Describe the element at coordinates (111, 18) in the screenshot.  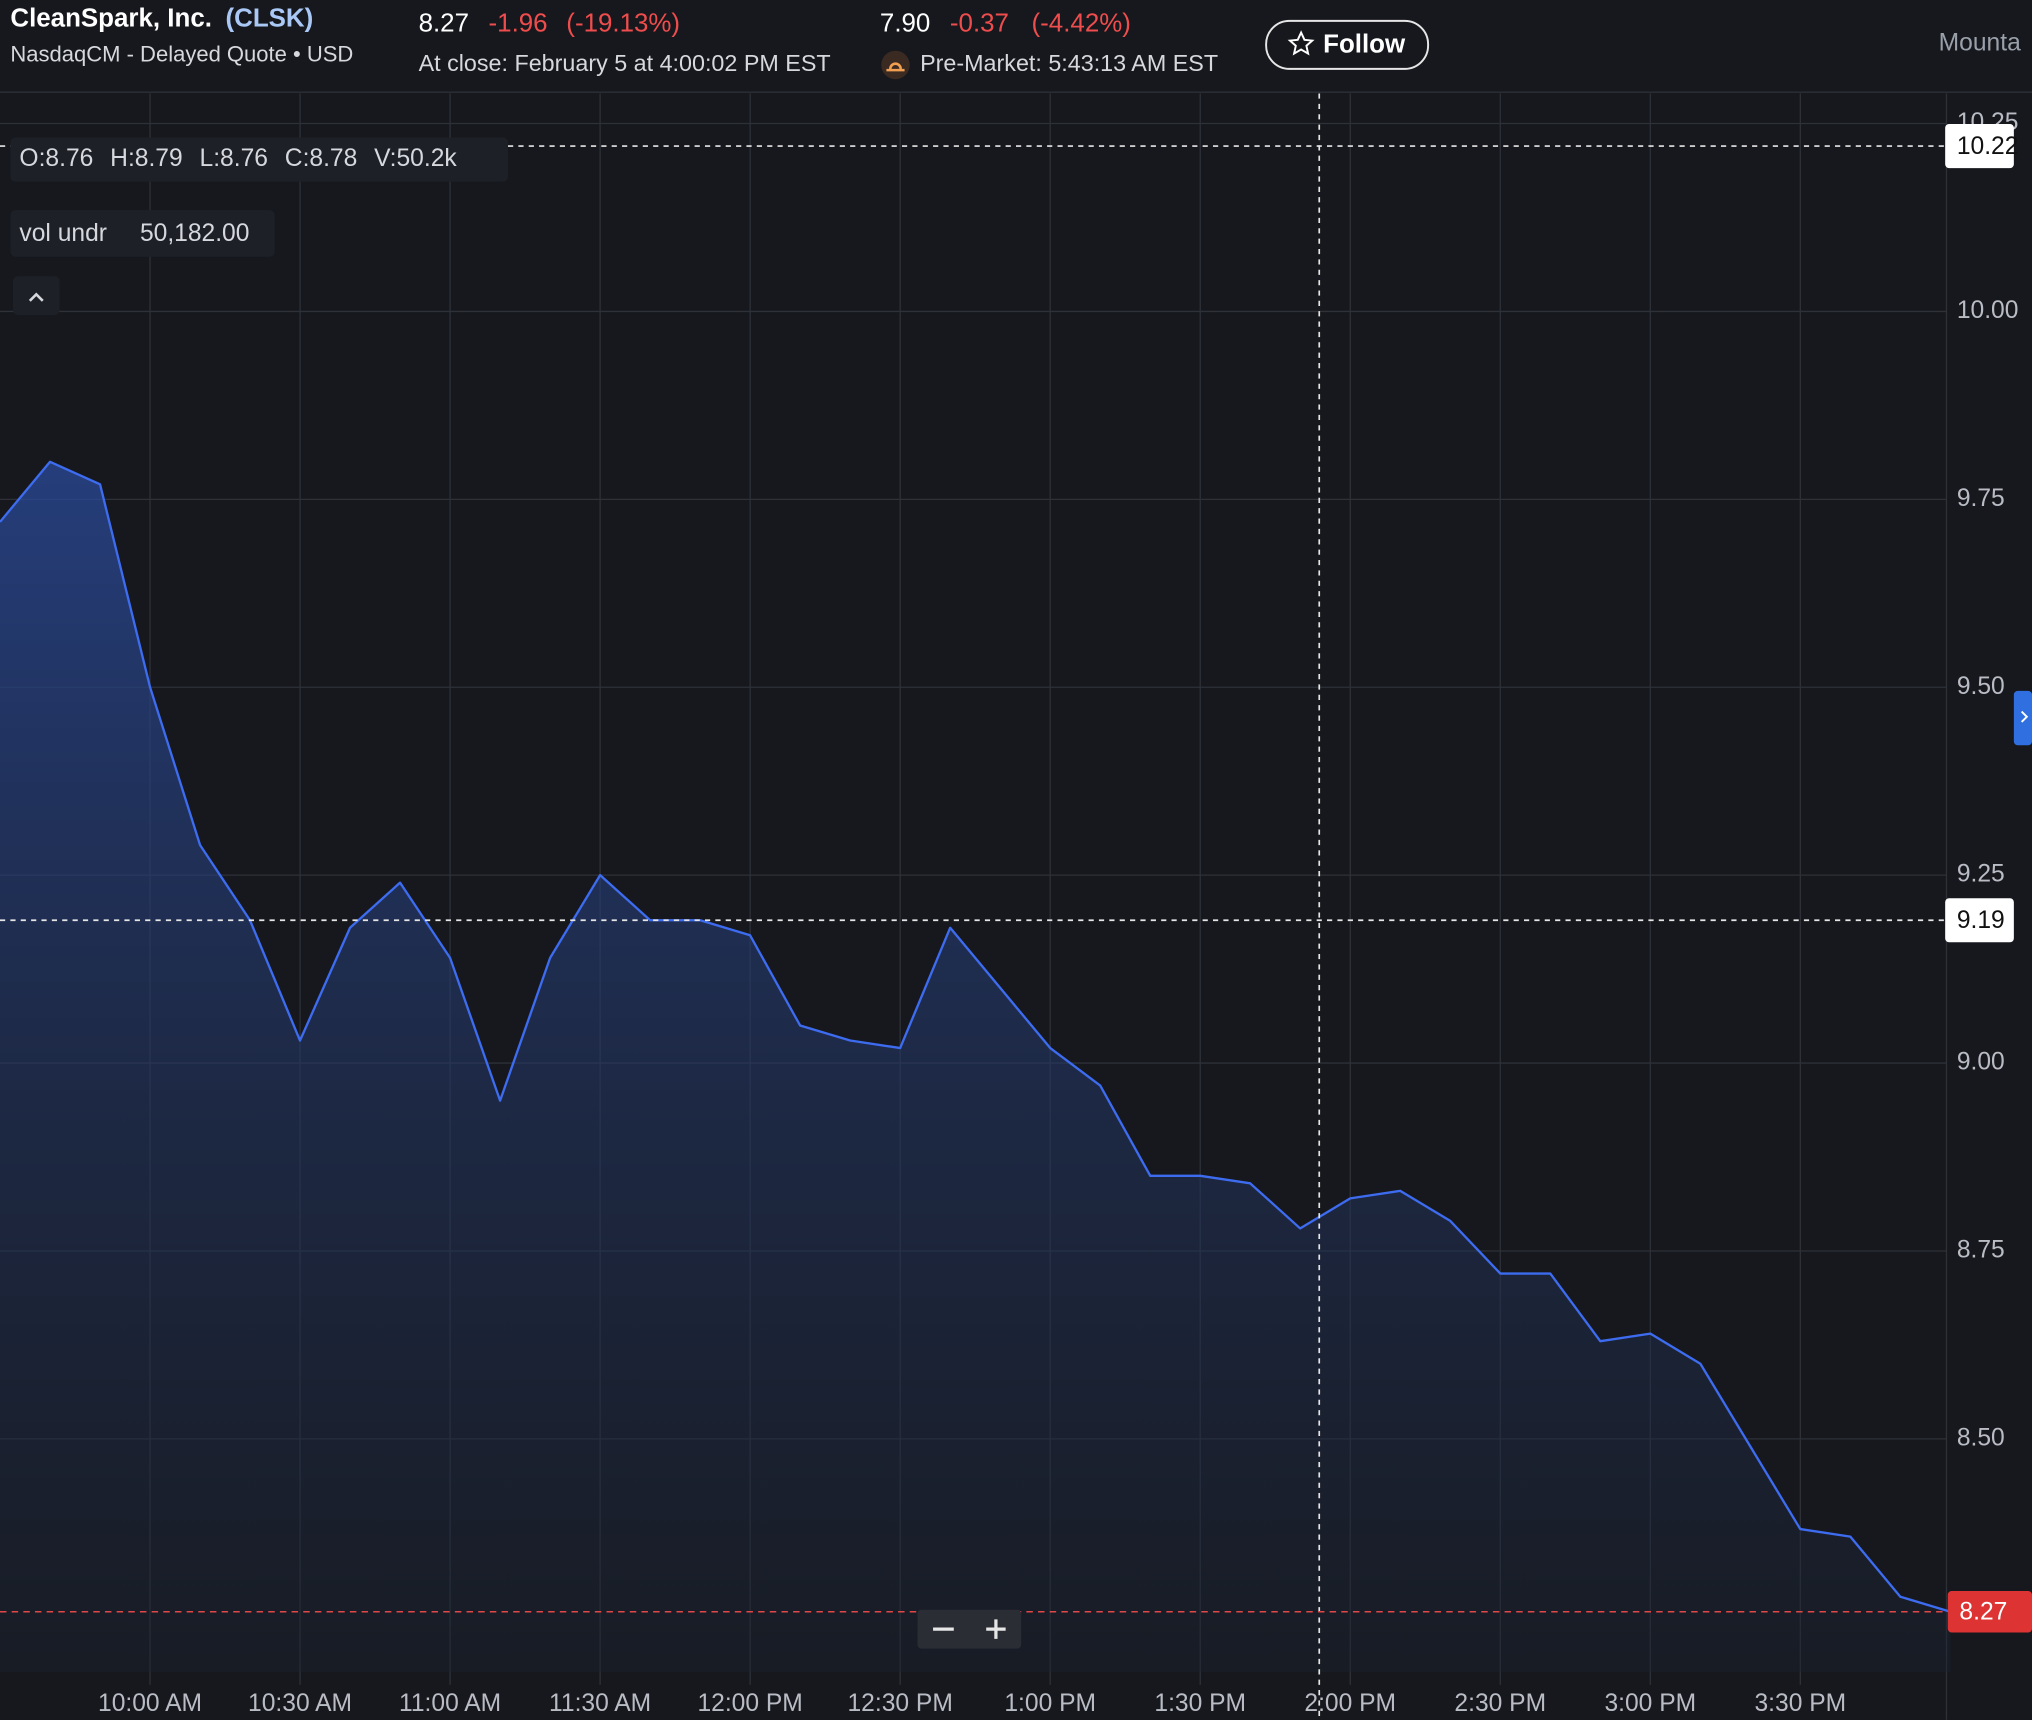
I see `company-name: CleanSpark, Inc.` at that location.